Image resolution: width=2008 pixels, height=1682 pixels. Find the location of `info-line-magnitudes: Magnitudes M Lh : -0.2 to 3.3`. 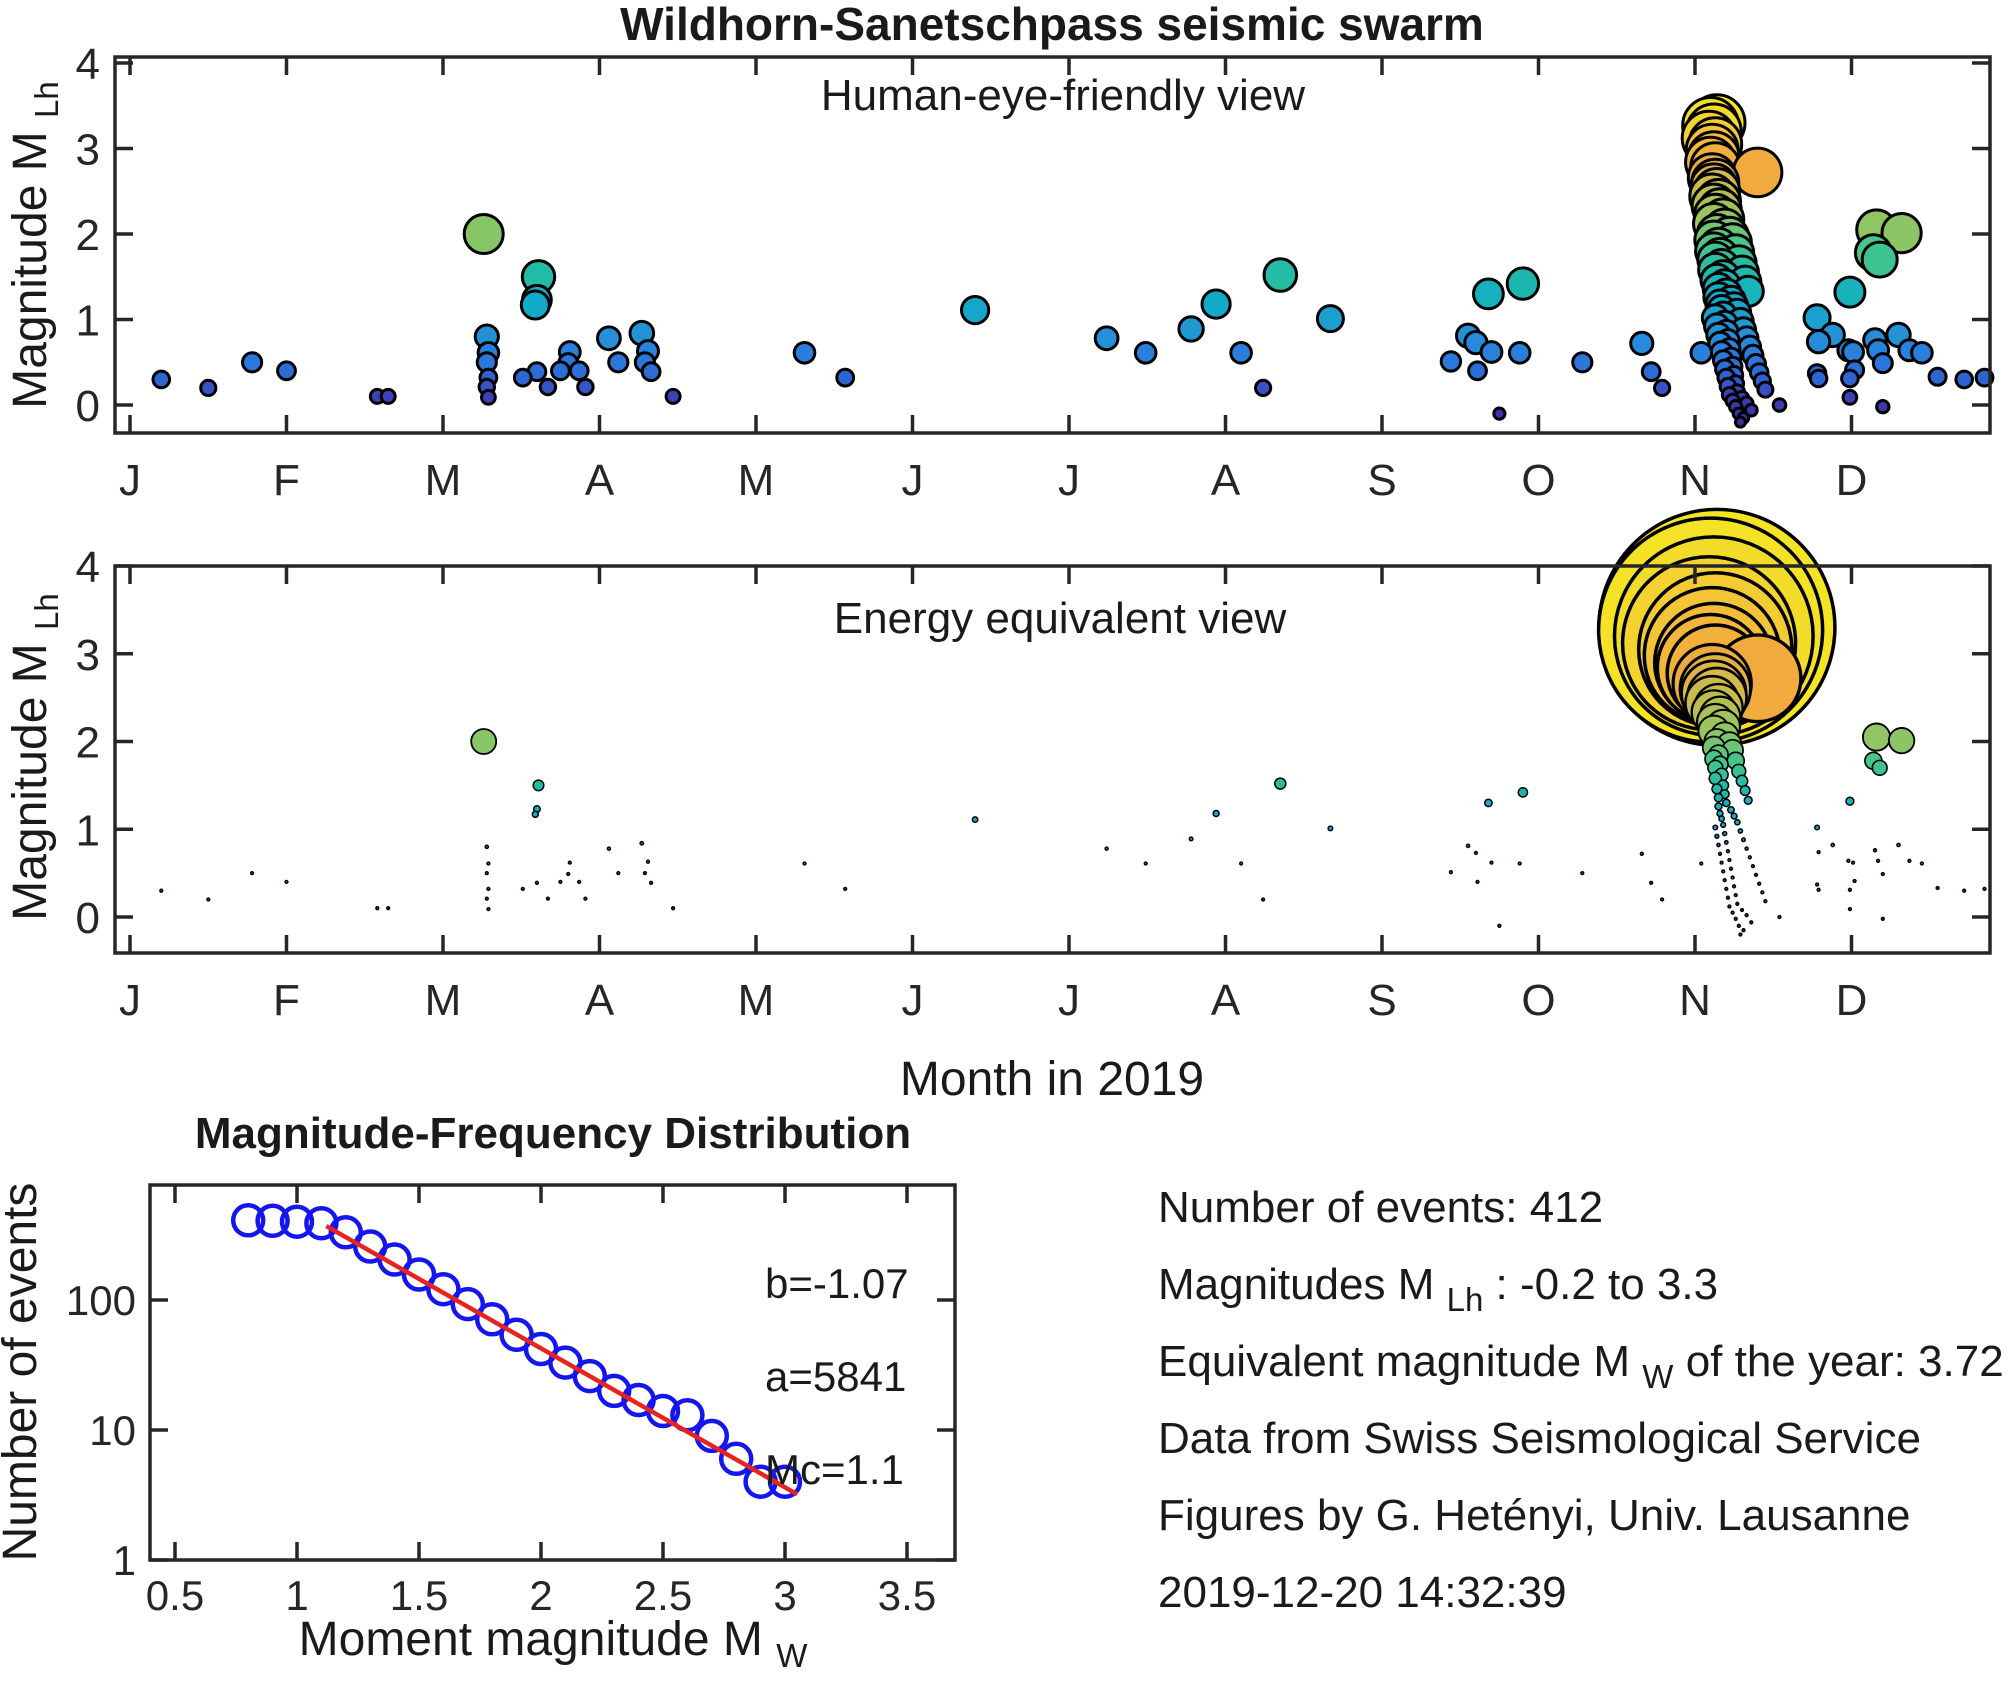

info-line-magnitudes: Magnitudes M Lh : -0.2 to 3.3 is located at coordinates (1438, 1290).